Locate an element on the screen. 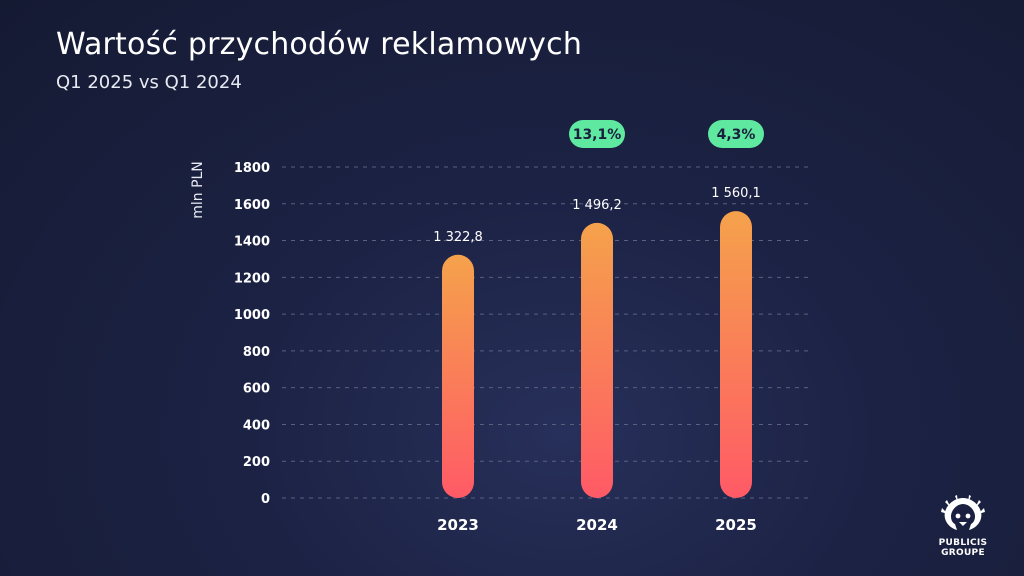 The height and width of the screenshot is (576, 1024). growth-badge: 13,1% is located at coordinates (597, 134).